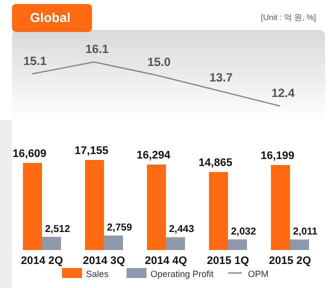  I want to click on data-label: 13.7, so click(221, 77).